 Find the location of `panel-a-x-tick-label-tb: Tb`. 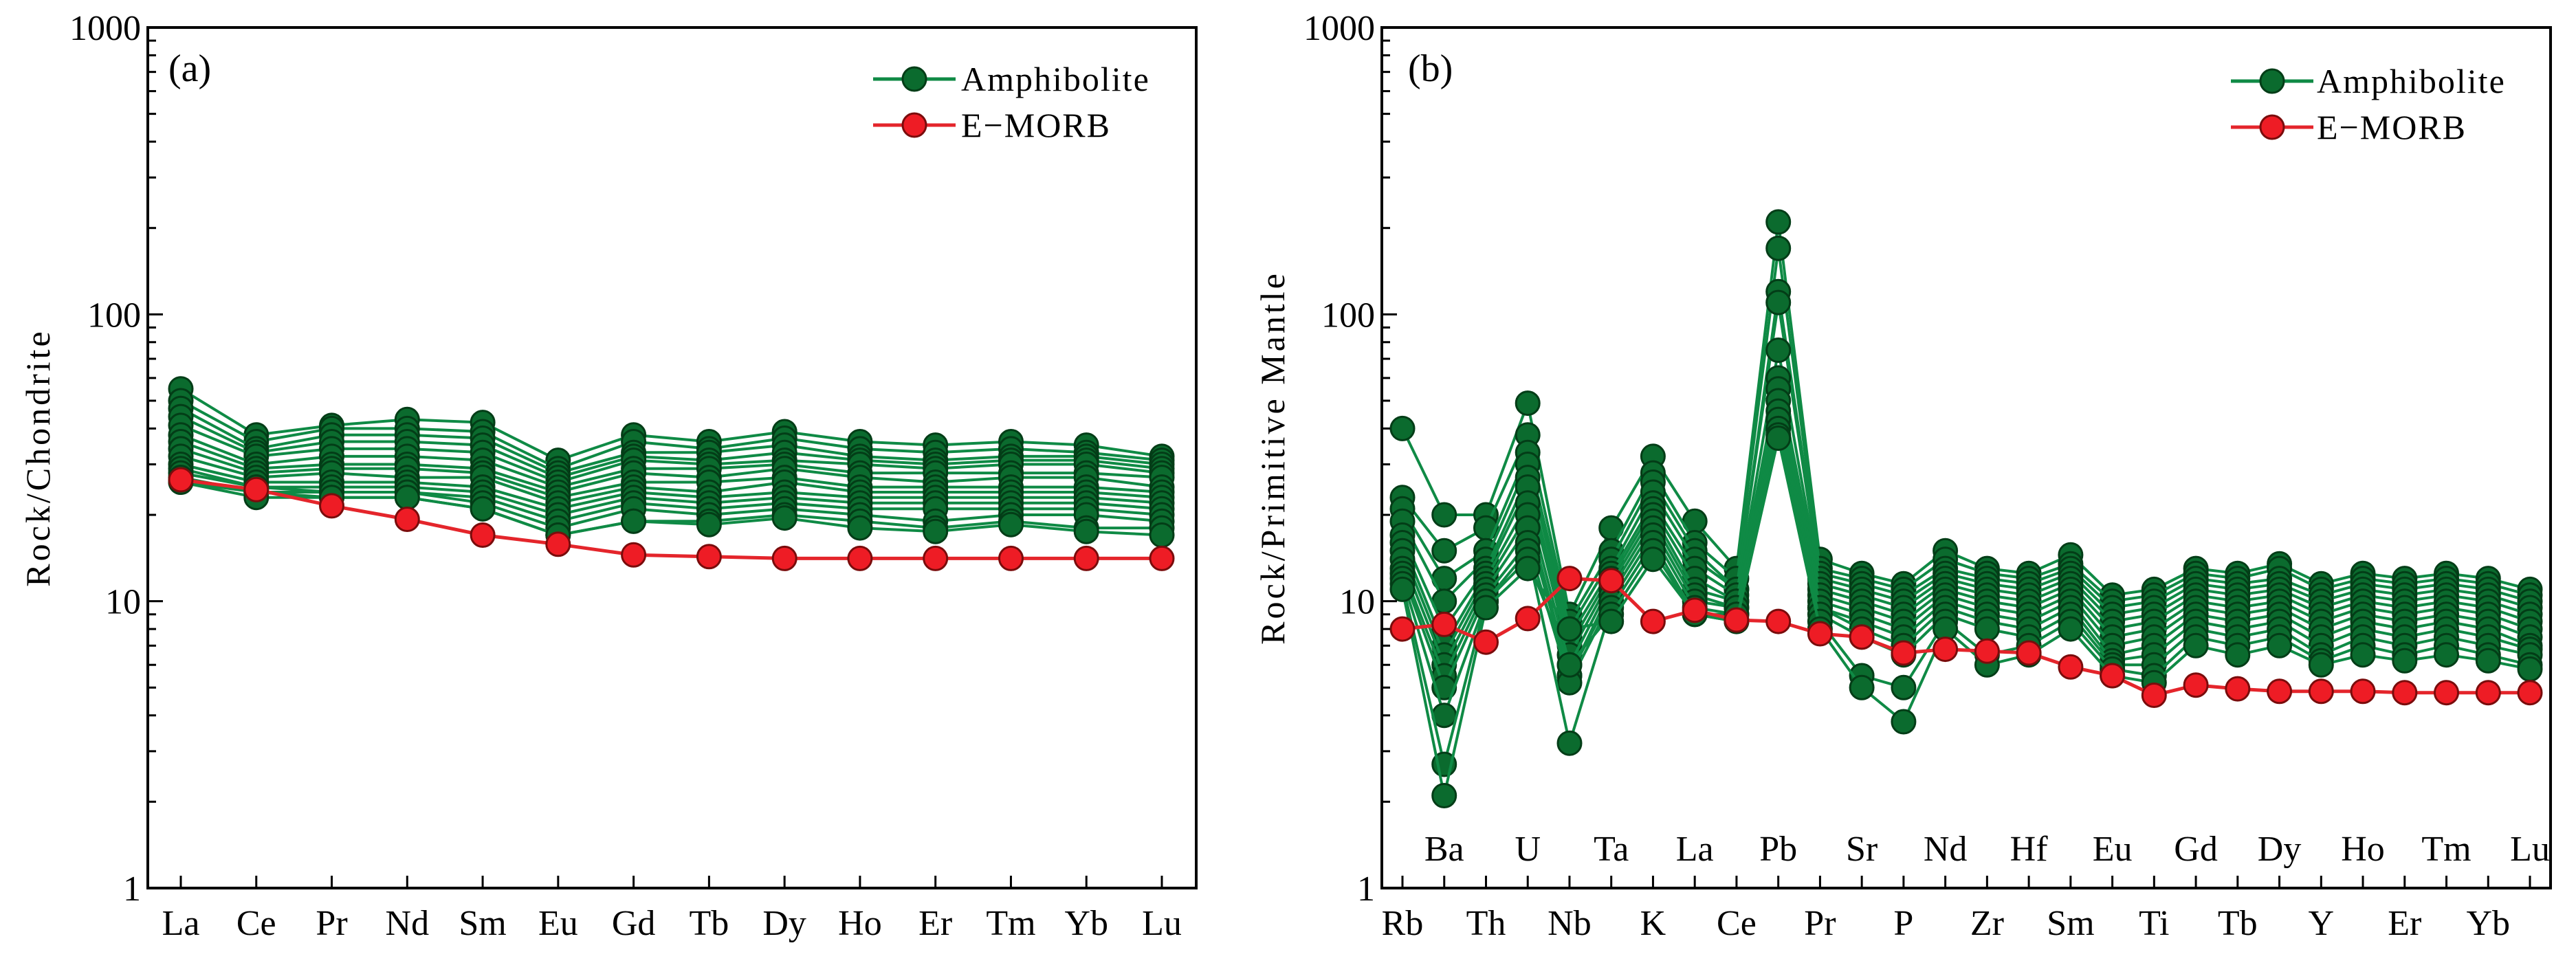

panel-a-x-tick-label-tb: Tb is located at coordinates (709, 923).